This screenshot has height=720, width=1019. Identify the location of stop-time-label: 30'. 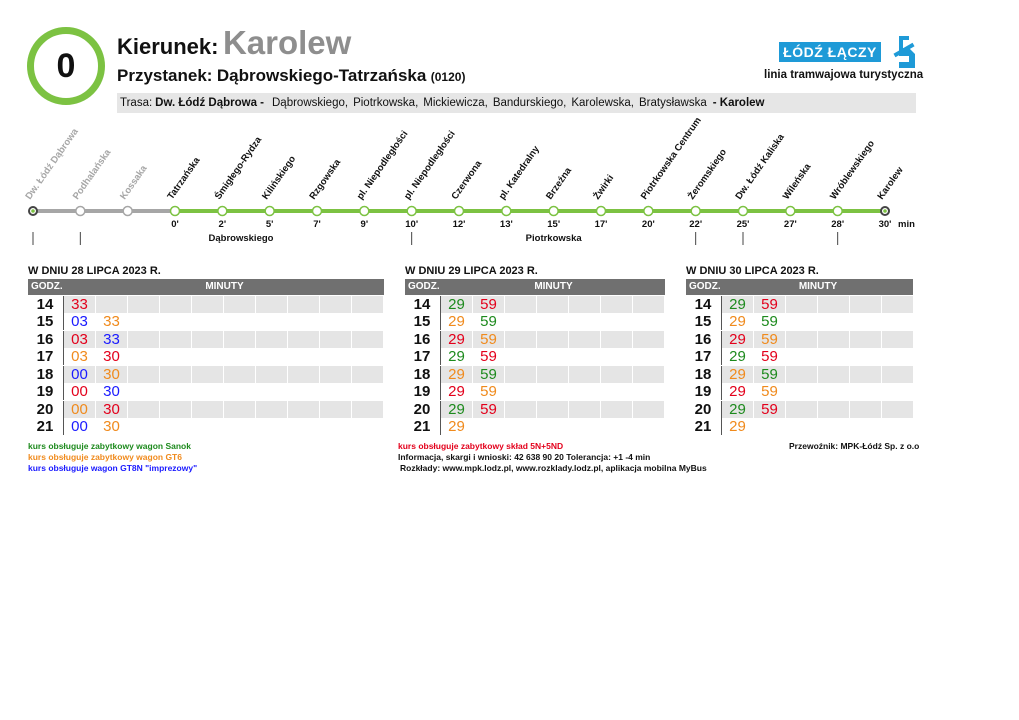
(885, 224).